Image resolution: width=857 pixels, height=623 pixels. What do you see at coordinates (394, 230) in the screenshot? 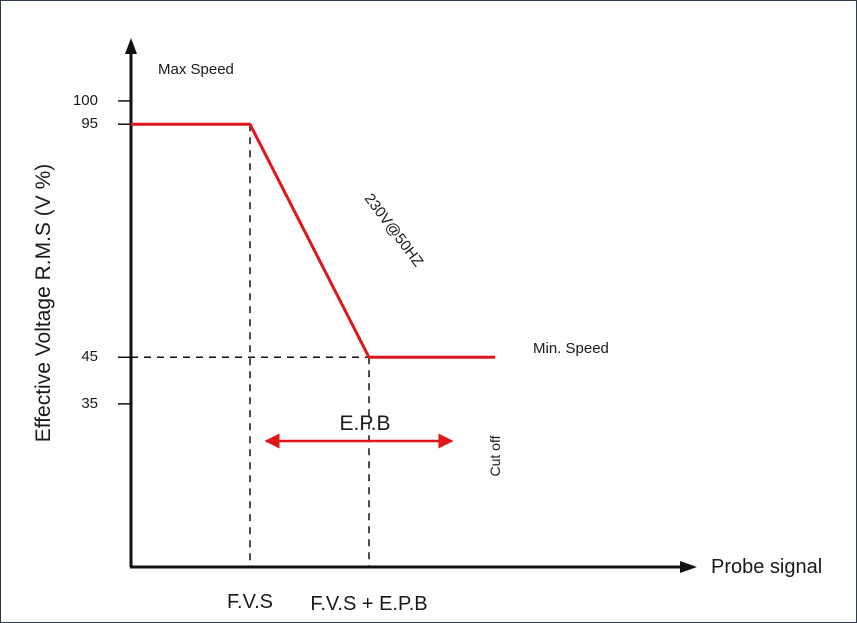
I see `annotation-slope-label: 230V@50HZ` at bounding box center [394, 230].